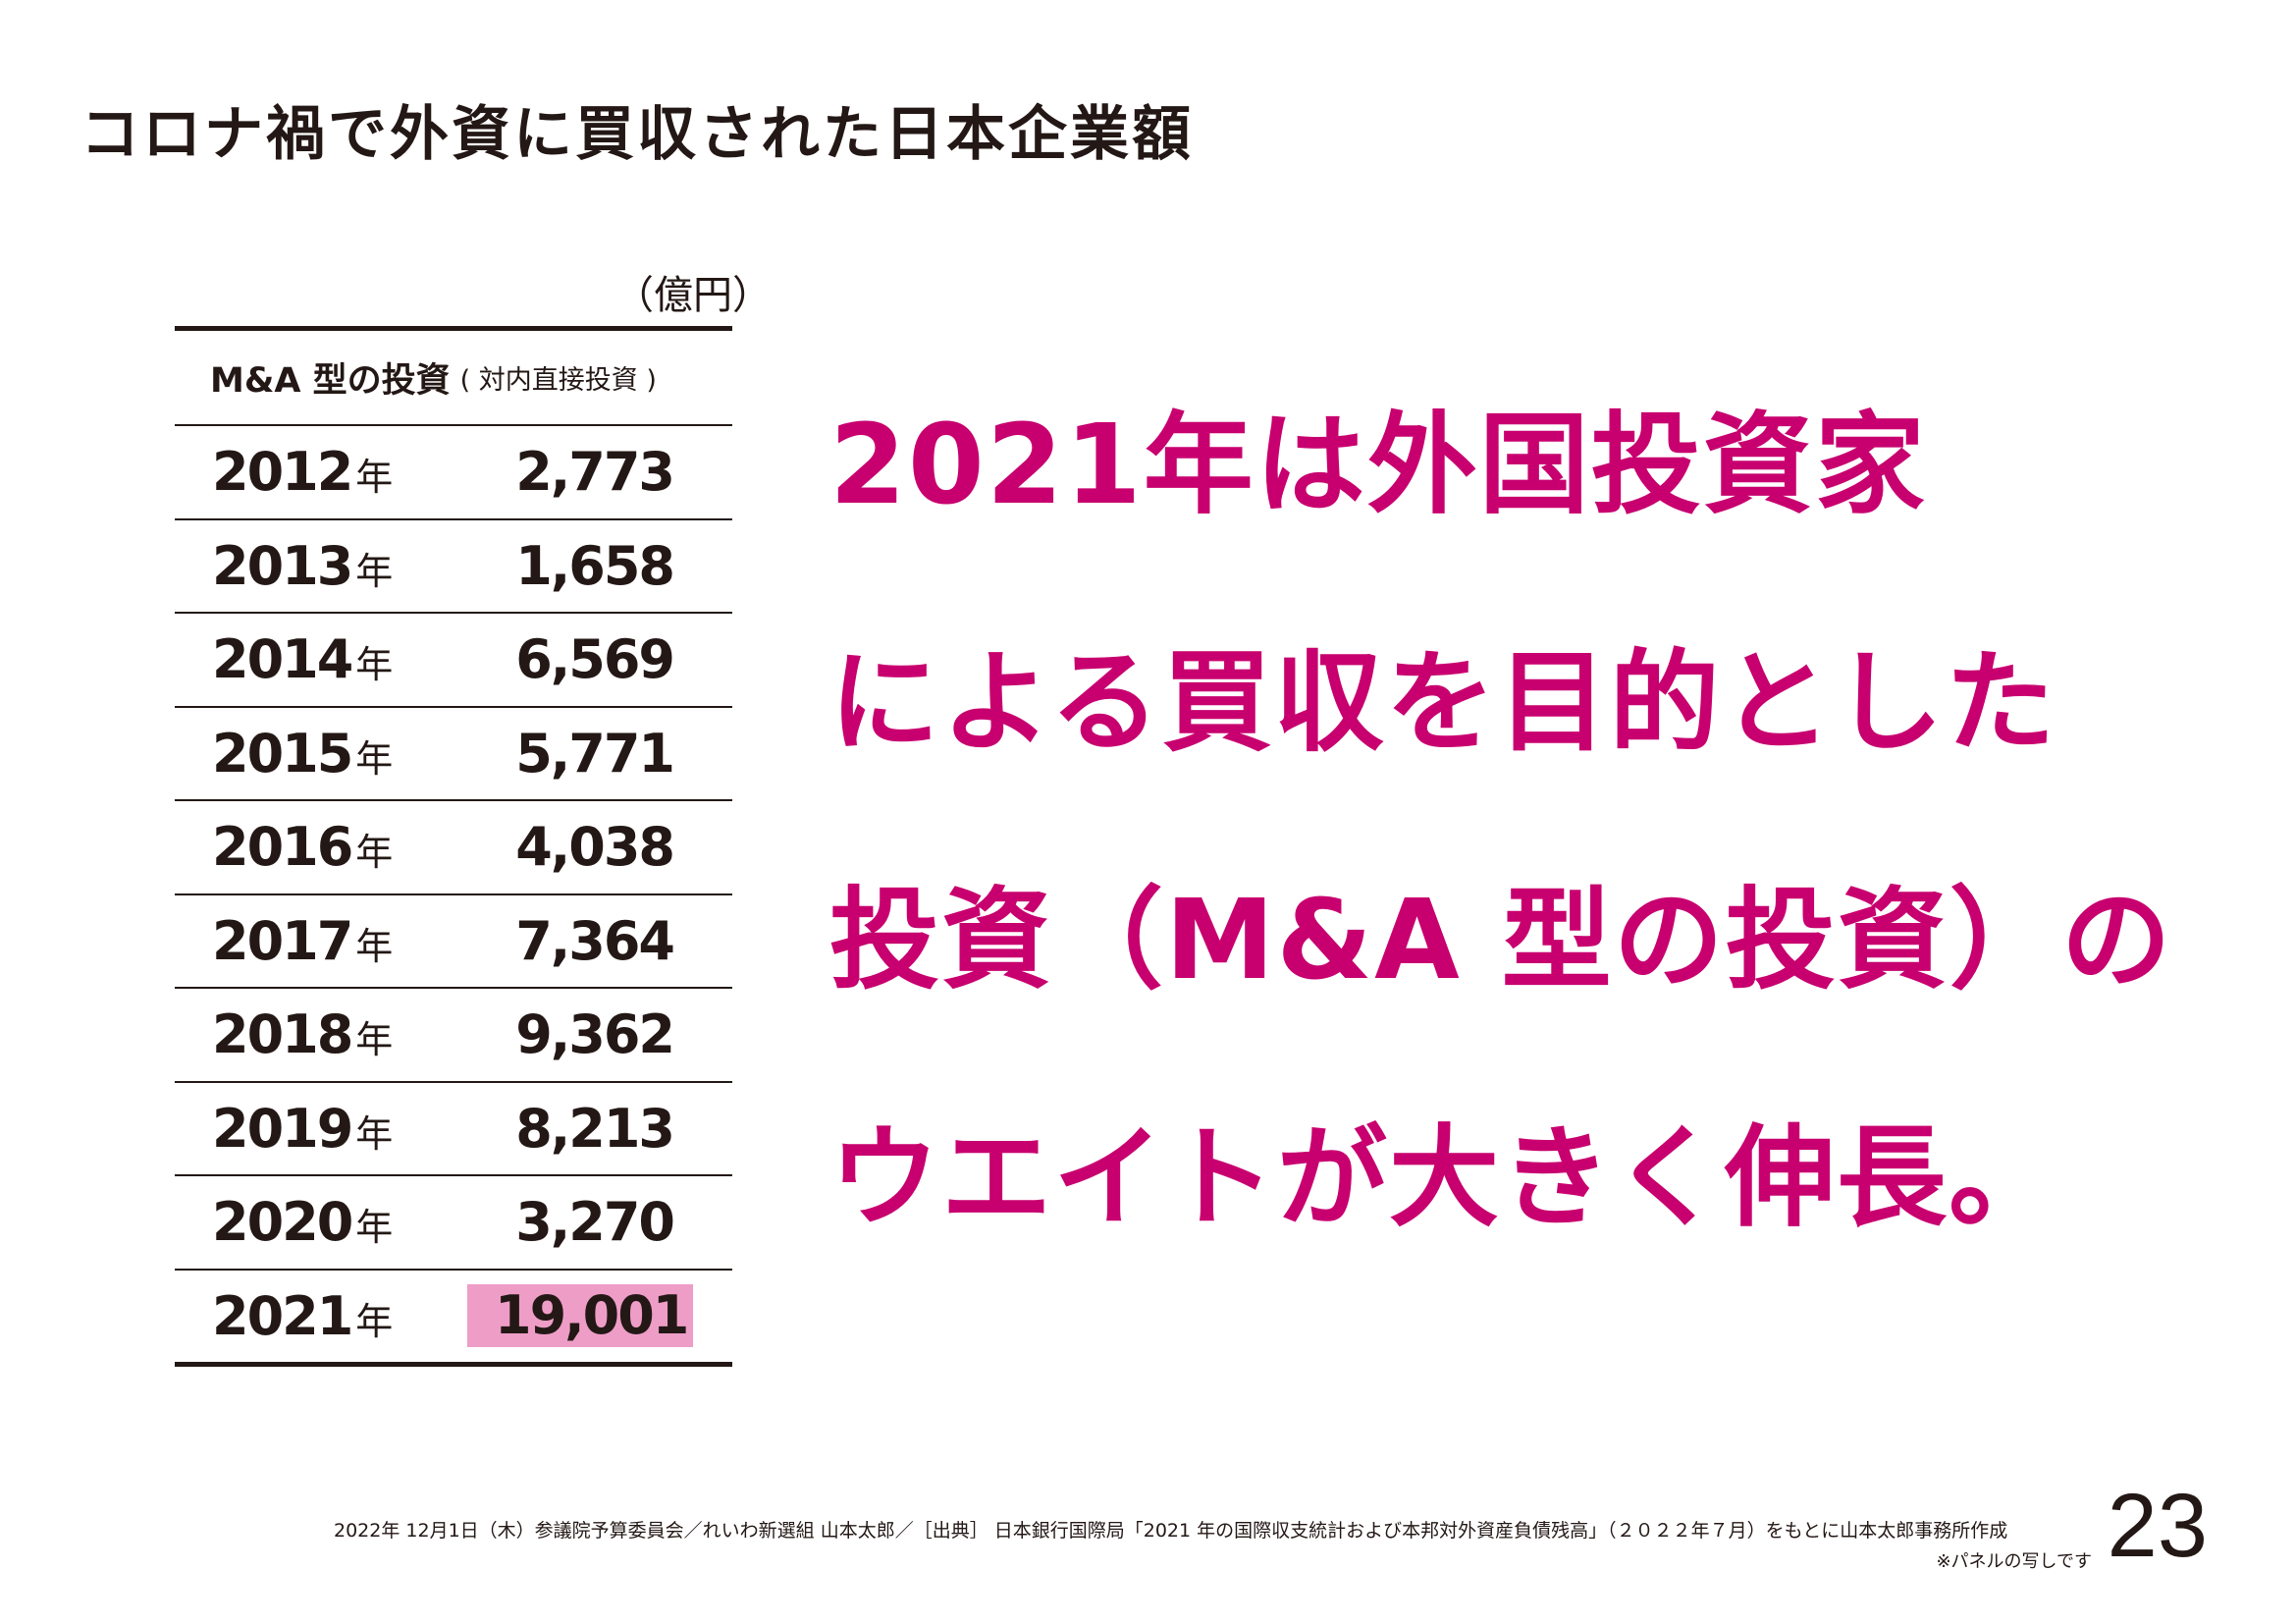 This screenshot has width=2296, height=1624. Describe the element at coordinates (453, 661) in the screenshot. I see `table-row: 2014 年 6,569` at that location.